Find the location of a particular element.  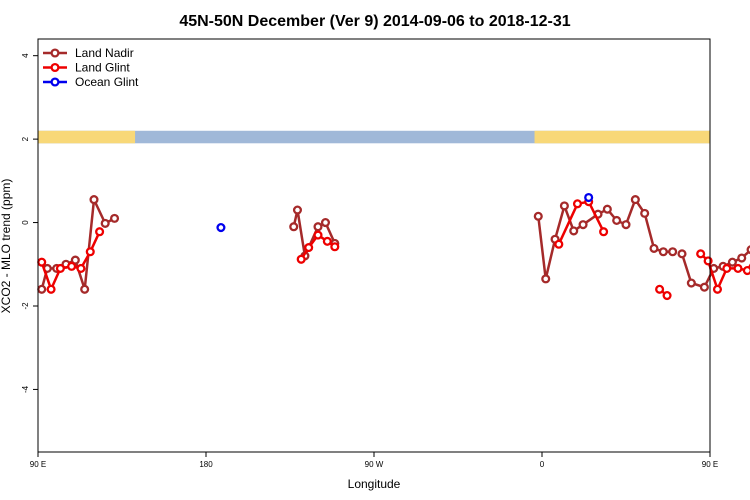

y-tick-label: 2 is located at coordinates (25, 138).